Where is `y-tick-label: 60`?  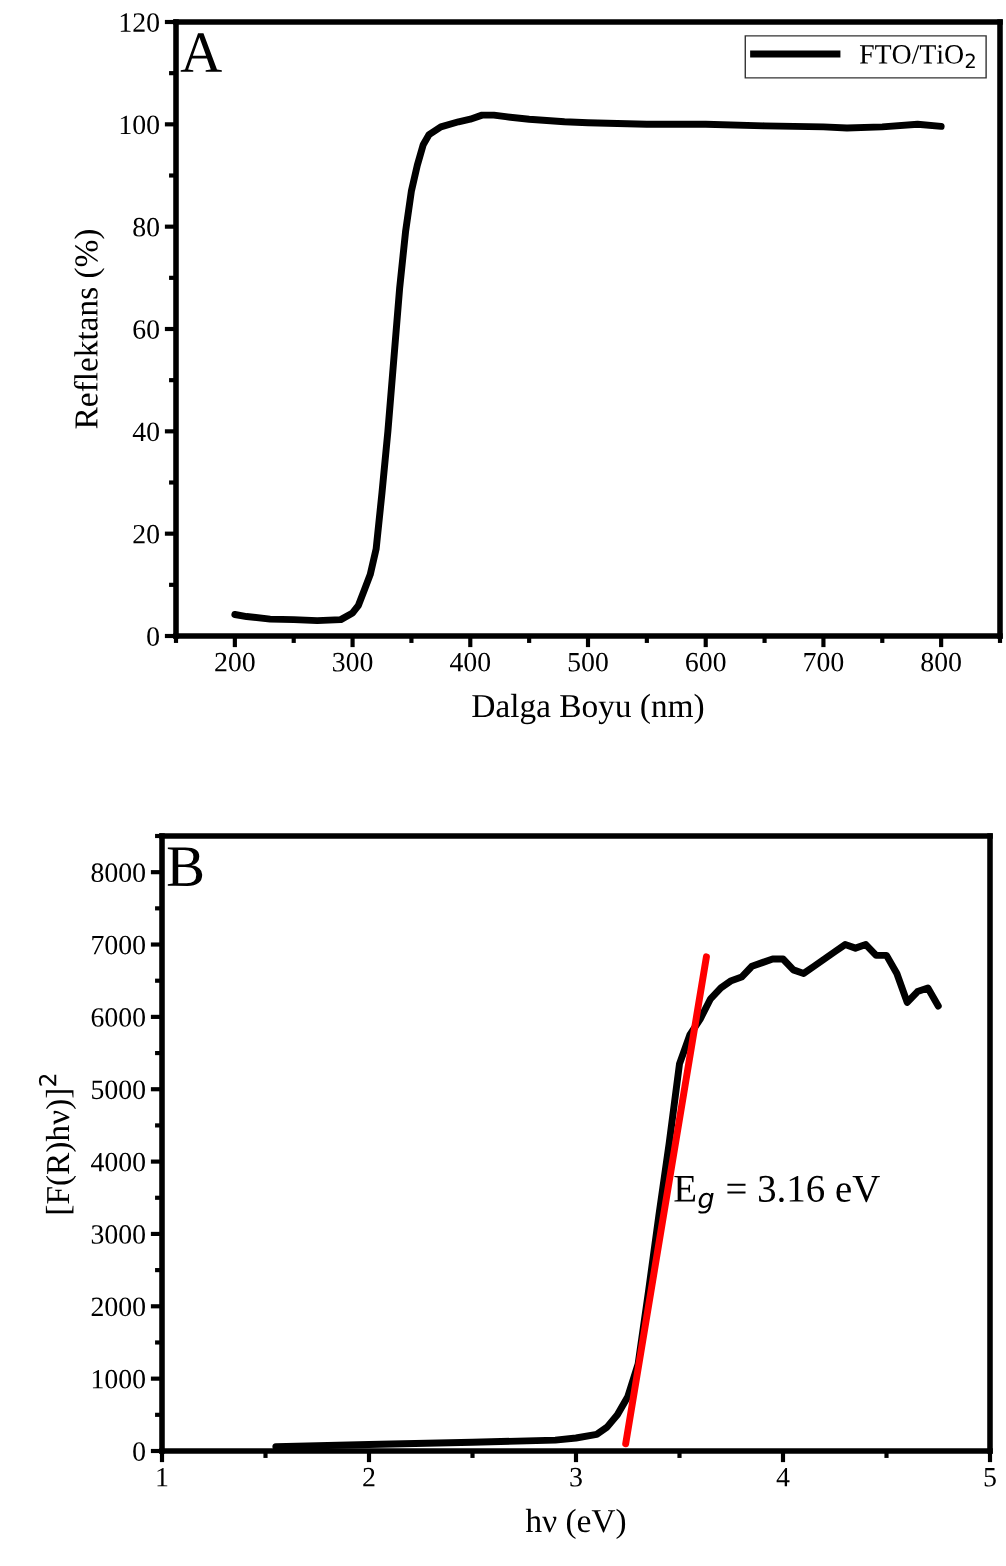 y-tick-label: 60 is located at coordinates (146, 329).